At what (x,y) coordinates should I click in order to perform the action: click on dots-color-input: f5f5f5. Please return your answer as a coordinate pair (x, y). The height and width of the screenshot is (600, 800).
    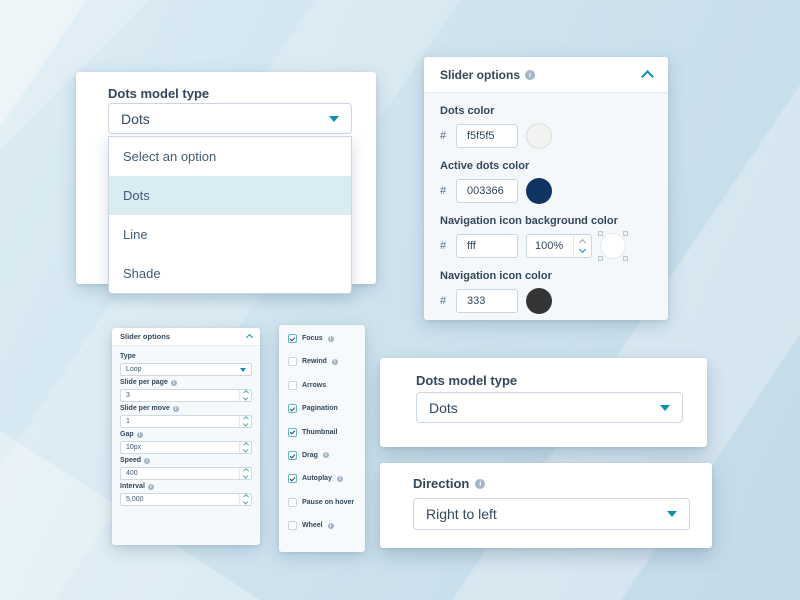
    Looking at the image, I should click on (487, 136).